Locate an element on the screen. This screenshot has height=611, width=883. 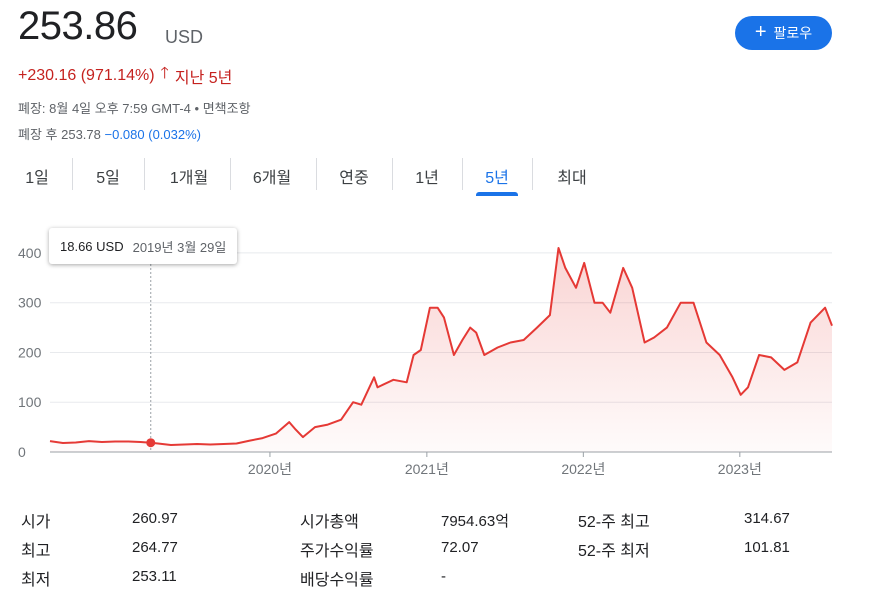
stat-open-label: 시가 is located at coordinates (36, 522).